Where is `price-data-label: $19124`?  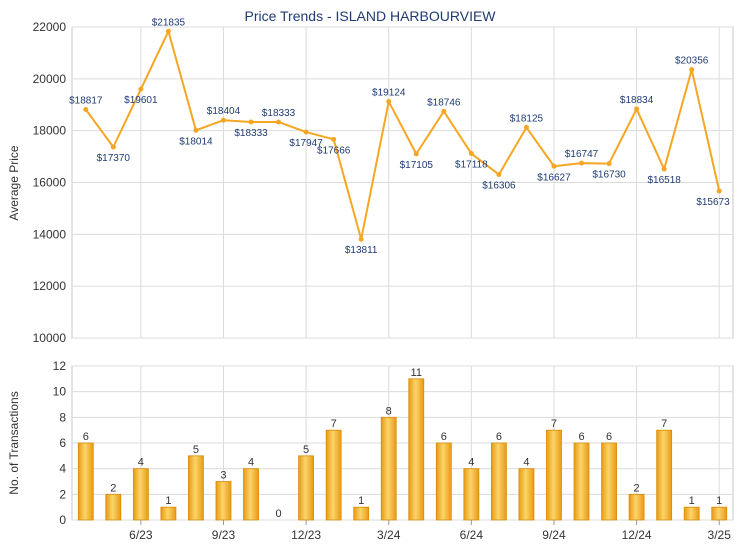
price-data-label: $19124 is located at coordinates (389, 93).